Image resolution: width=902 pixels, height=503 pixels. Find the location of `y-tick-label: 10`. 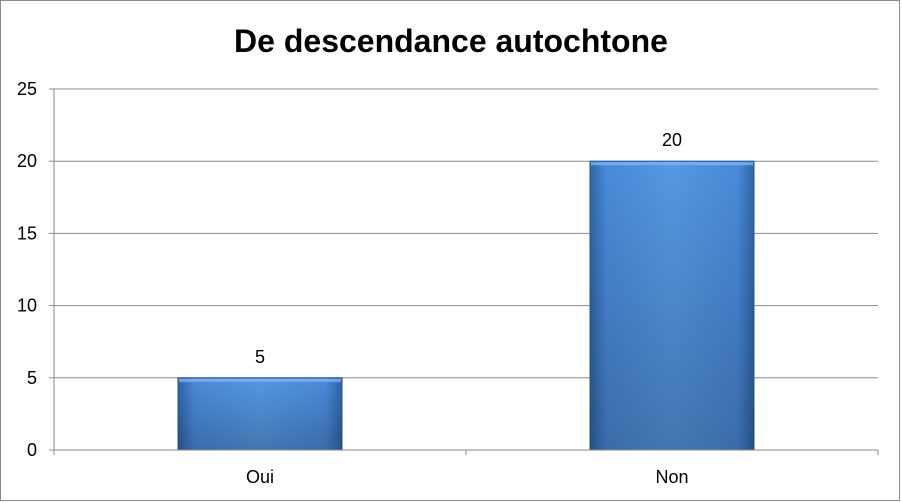

y-tick-label: 10 is located at coordinates (27, 306).